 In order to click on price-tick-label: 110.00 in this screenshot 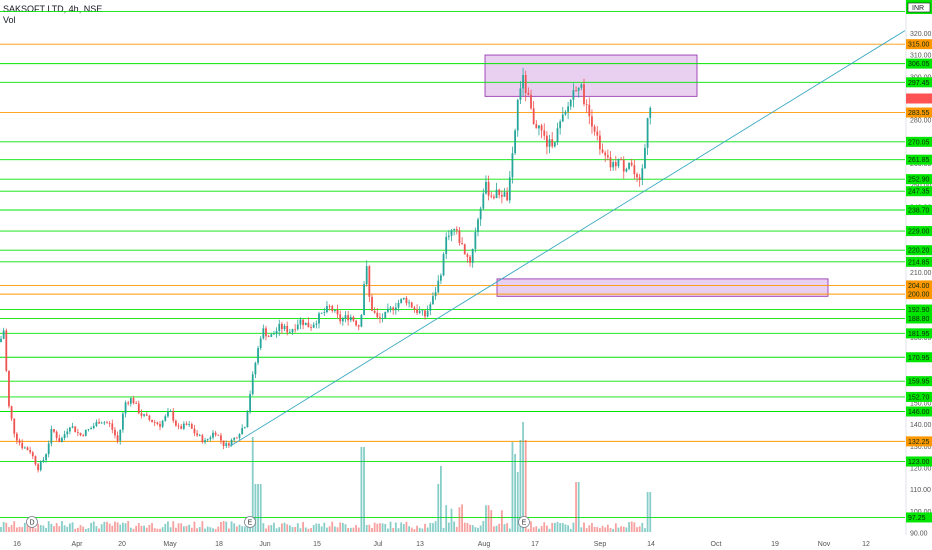, I will do `click(920, 490)`.